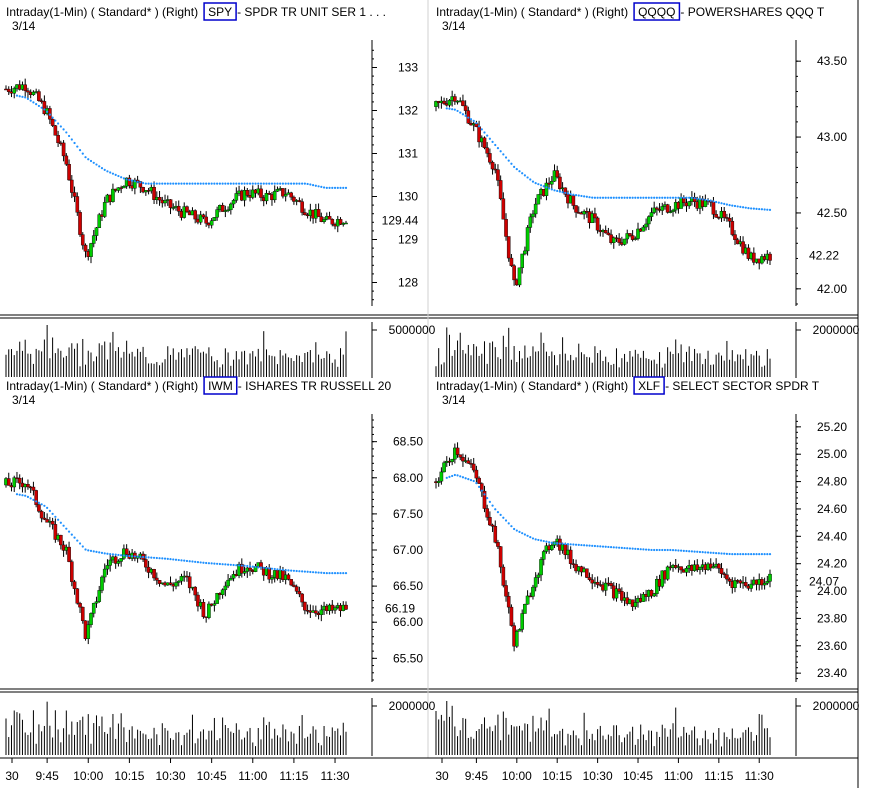 This screenshot has width=871, height=793. Describe the element at coordinates (24, 26) in the screenshot. I see `chart-date: 3/14` at that location.